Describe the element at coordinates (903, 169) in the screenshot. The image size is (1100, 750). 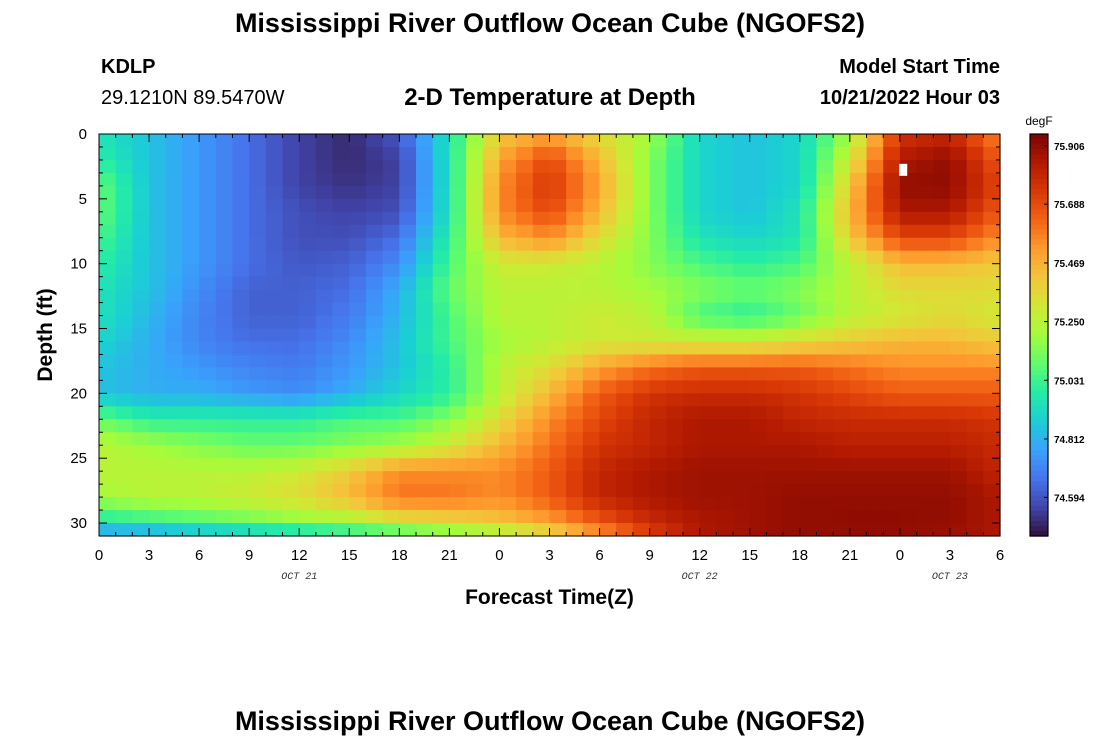
I see `station-marker` at that location.